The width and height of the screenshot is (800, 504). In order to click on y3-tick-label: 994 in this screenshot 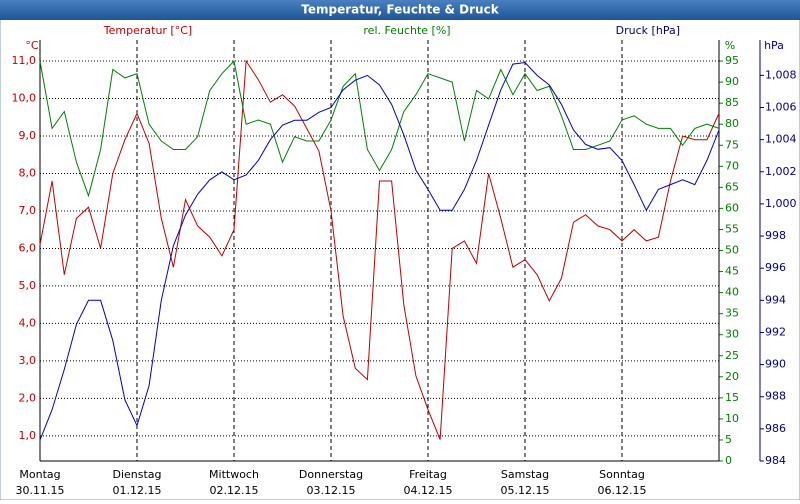, I will do `click(775, 299)`.